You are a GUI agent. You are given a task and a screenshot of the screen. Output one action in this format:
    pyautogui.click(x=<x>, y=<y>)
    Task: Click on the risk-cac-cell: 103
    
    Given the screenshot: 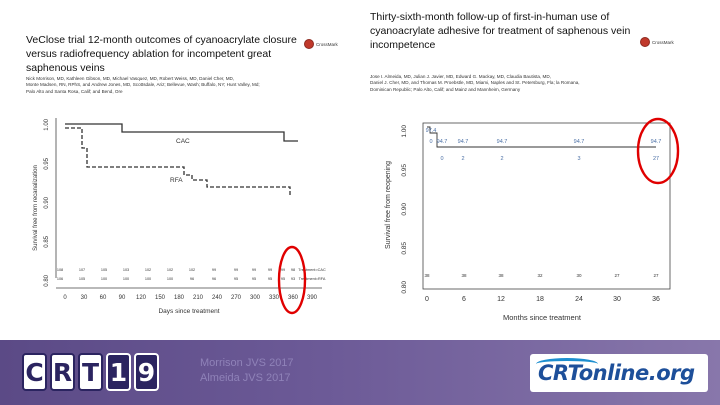 What is the action you would take?
    pyautogui.click(x=126, y=270)
    